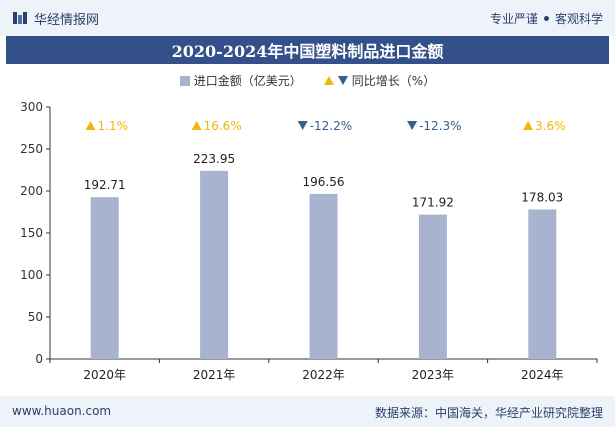 The height and width of the screenshot is (427, 615). What do you see at coordinates (433, 203) in the screenshot?
I see `bar-value-label: 171.92` at bounding box center [433, 203].